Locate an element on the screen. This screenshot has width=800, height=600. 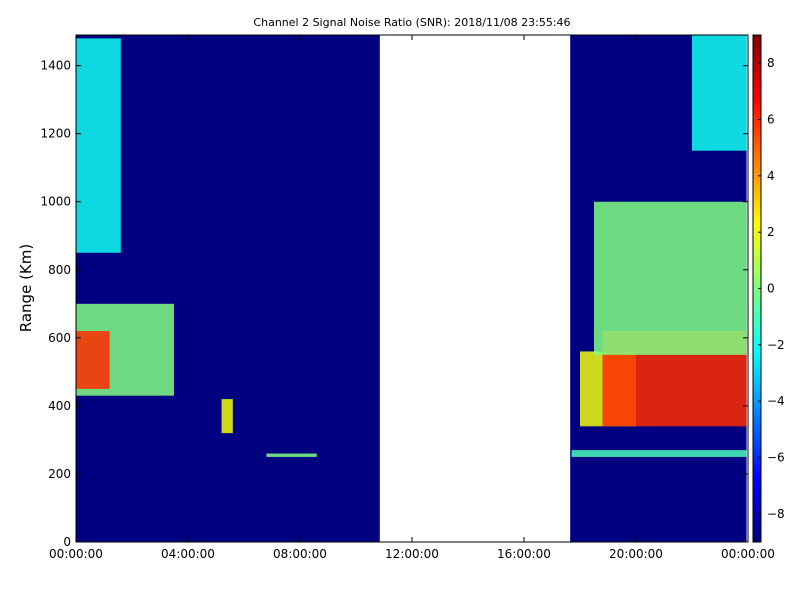
colorbar-tick-label-8: 8 is located at coordinates (771, 63).